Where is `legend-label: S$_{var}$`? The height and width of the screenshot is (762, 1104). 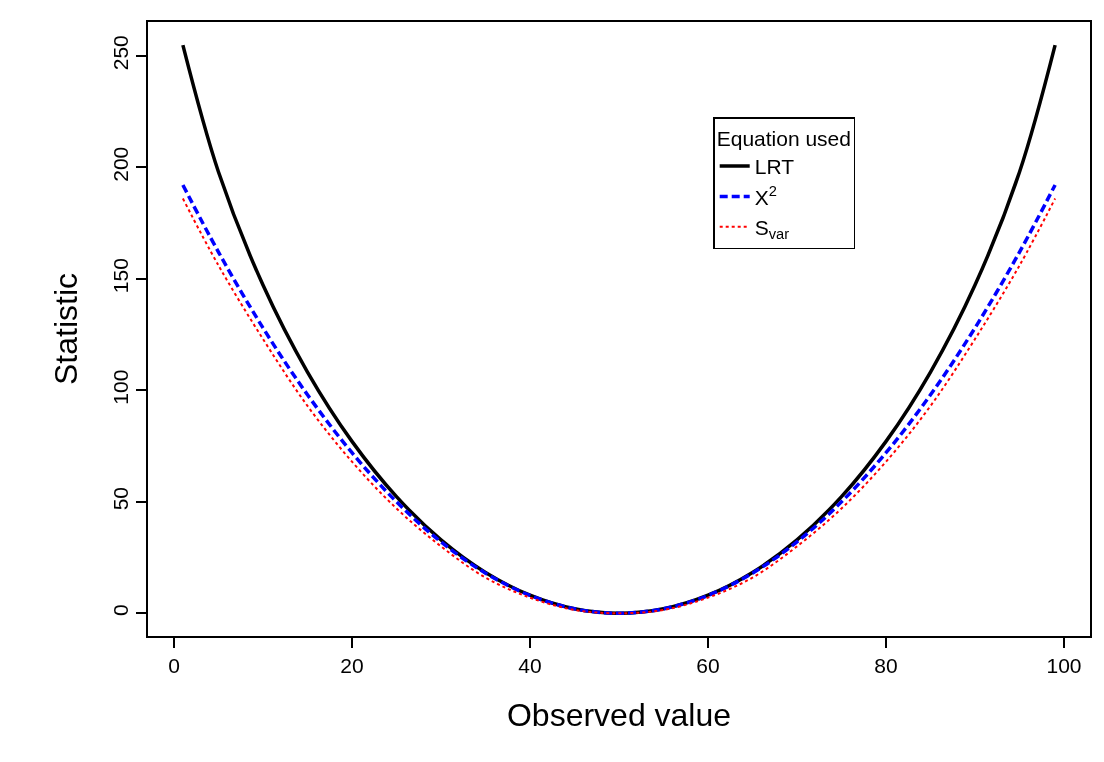
legend-label: S$_{var}$ is located at coordinates (772, 229).